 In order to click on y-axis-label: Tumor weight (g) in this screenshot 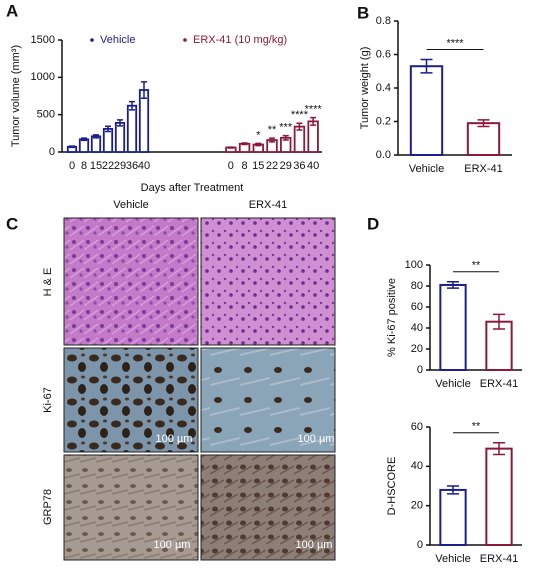, I will do `click(365, 88)`.